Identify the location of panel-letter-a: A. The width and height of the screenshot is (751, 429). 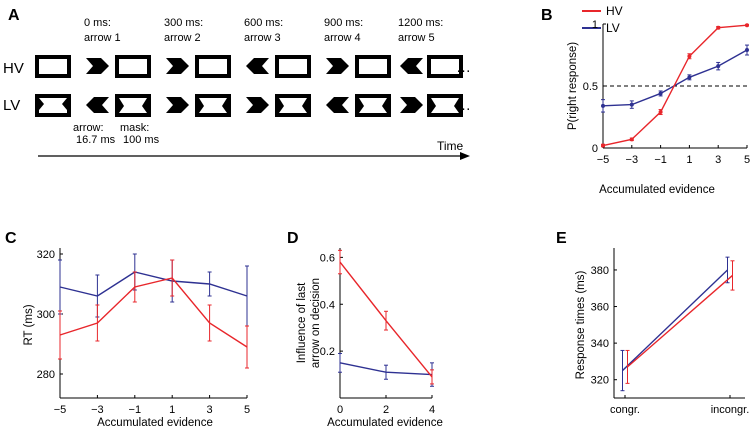
(14, 15).